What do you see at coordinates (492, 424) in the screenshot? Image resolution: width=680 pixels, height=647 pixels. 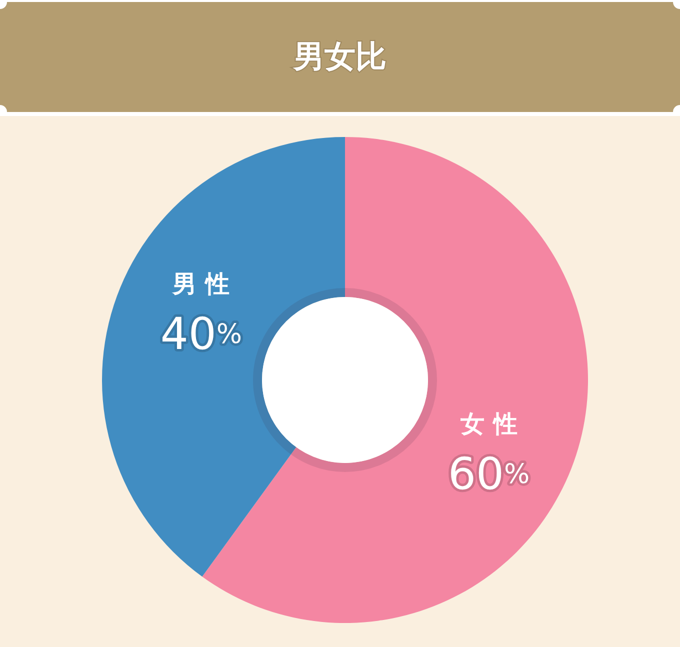 I see `slice-label: 女性` at bounding box center [492, 424].